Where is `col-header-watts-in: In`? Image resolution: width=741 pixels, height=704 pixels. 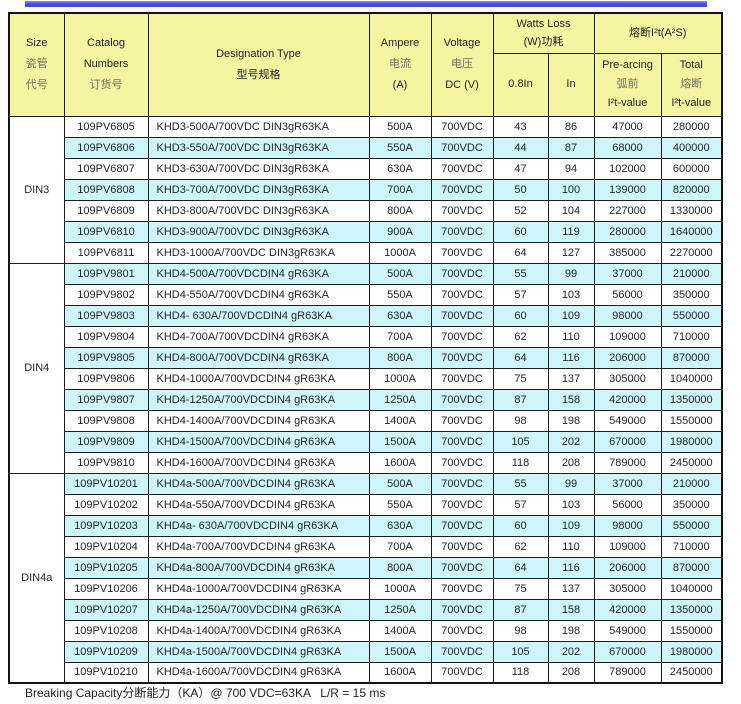
col-header-watts-in: In is located at coordinates (571, 84).